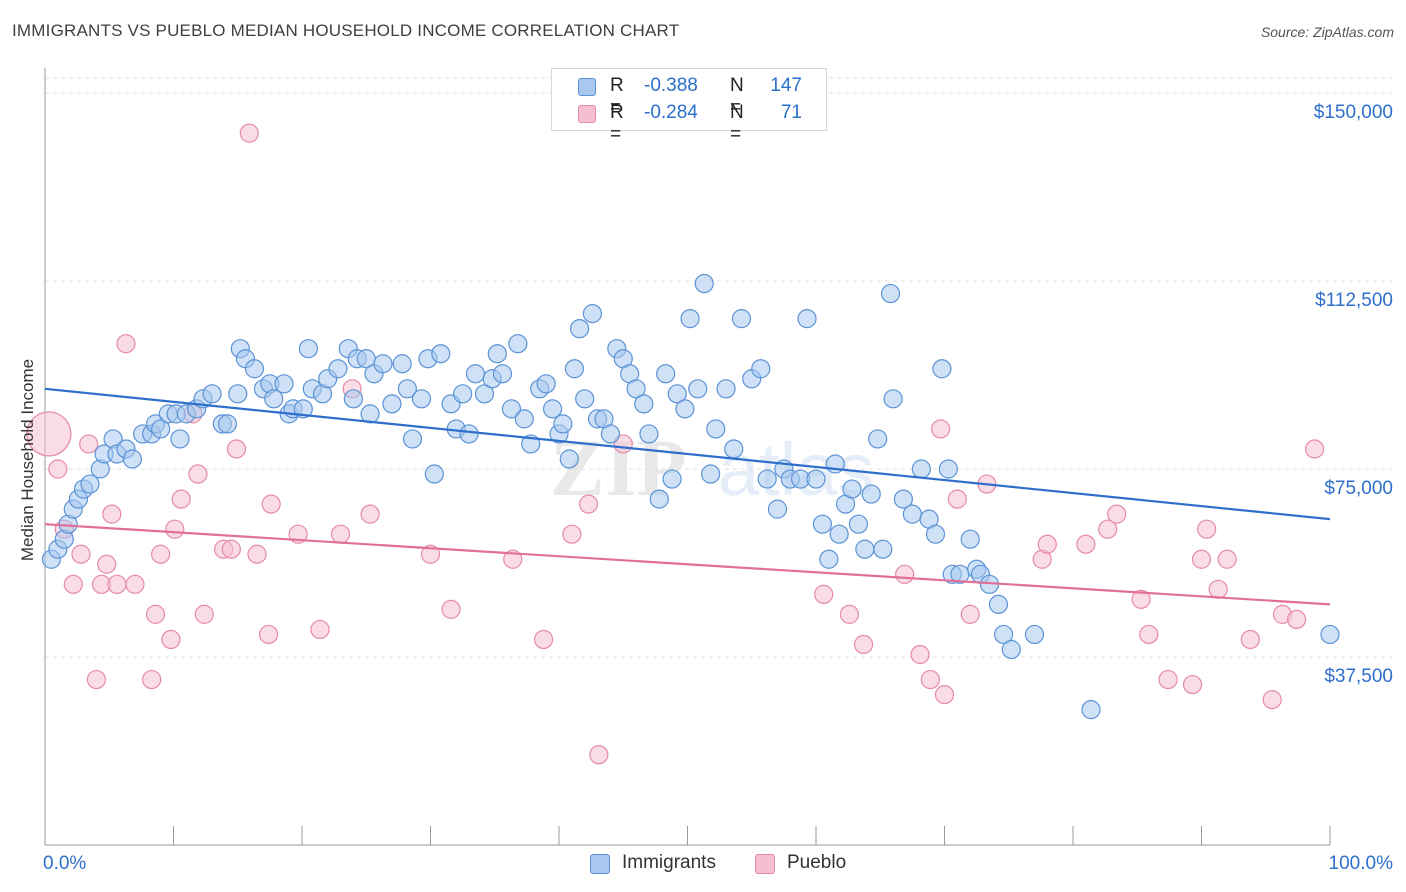 The height and width of the screenshot is (892, 1406). I want to click on y-axis-label: Median Household Income, so click(27, 460).